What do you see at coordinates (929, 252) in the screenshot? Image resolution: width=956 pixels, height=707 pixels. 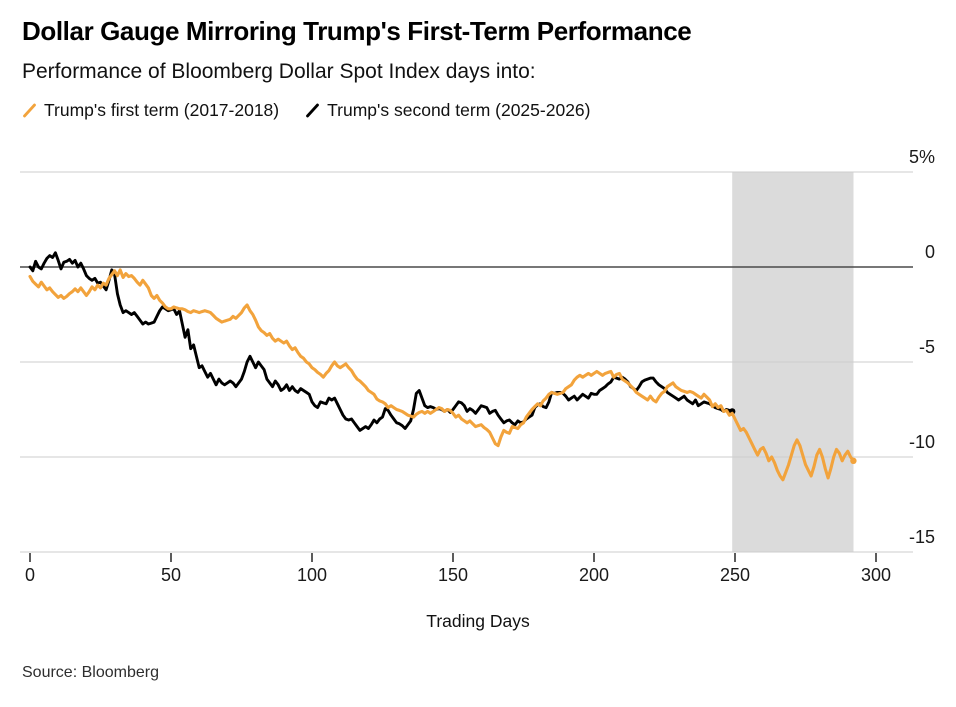 I see `y-tick-label: 0` at bounding box center [929, 252].